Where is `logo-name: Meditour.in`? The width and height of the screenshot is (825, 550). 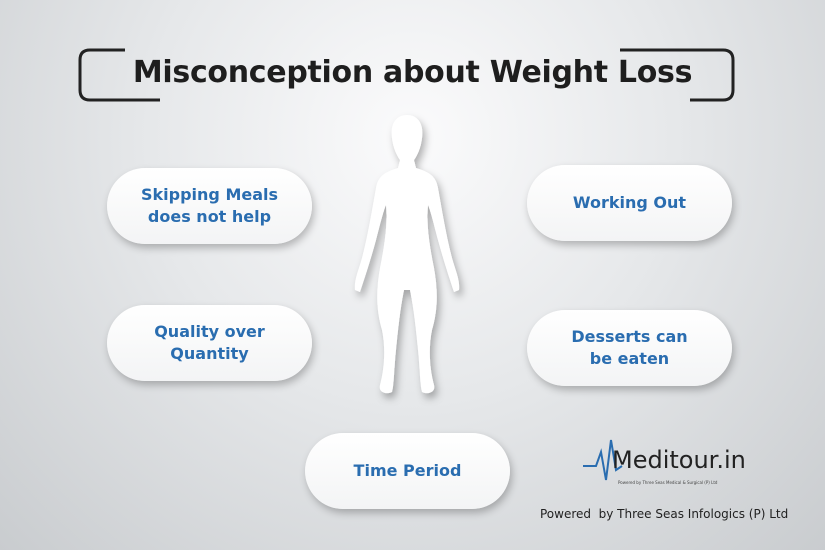
logo-name: Meditour.in is located at coordinates (679, 460).